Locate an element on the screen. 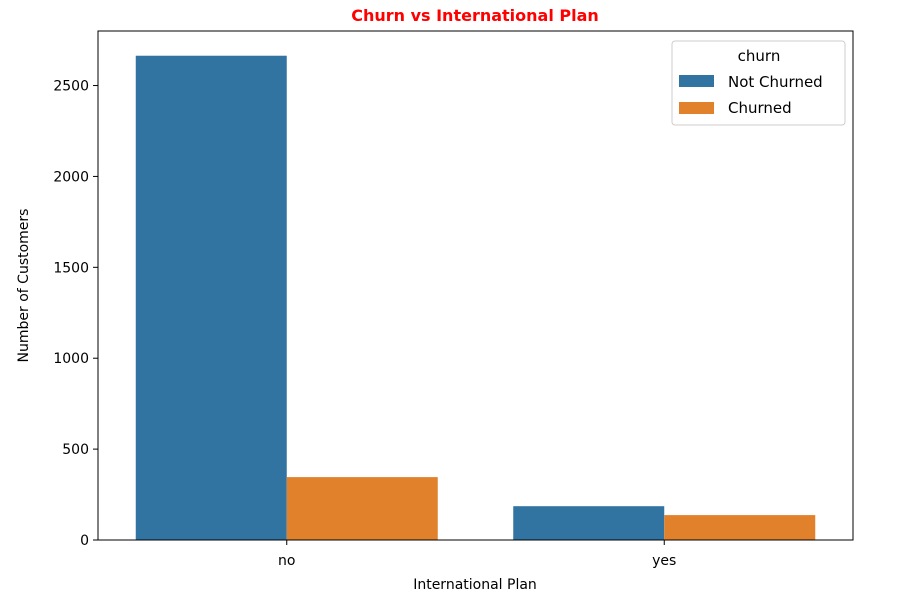  bar-no-not-churned is located at coordinates (211, 297).